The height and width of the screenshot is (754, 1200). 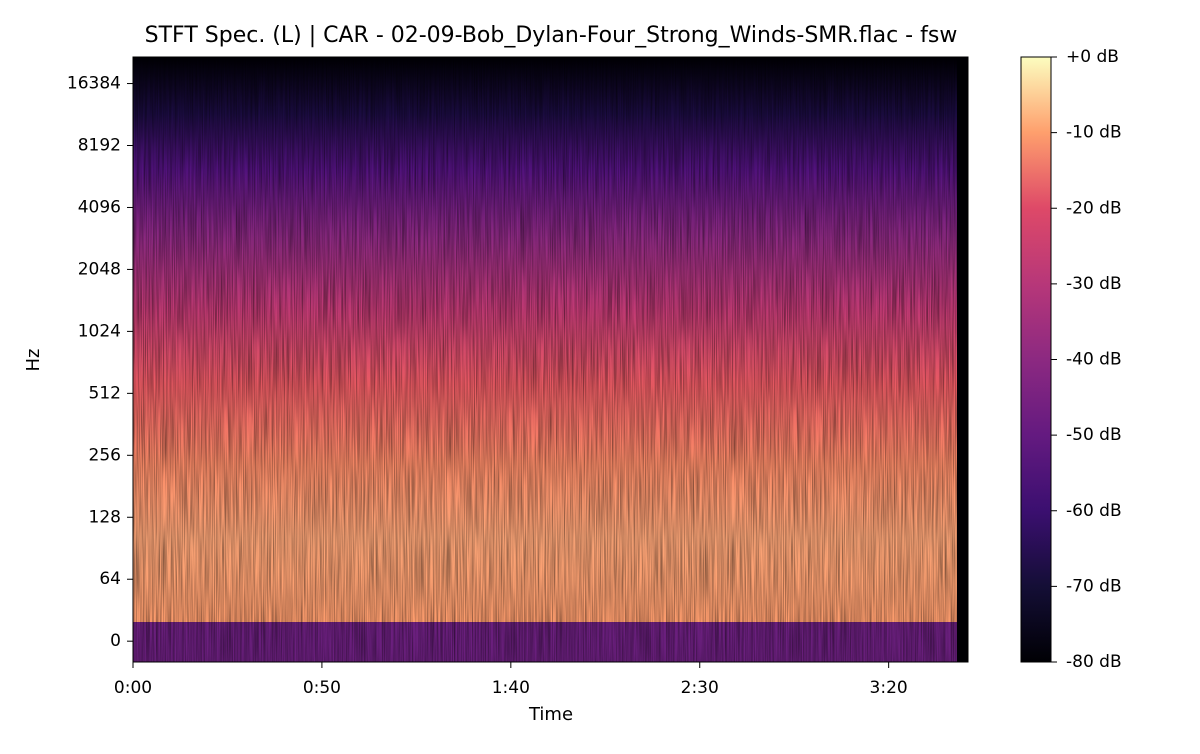 What do you see at coordinates (322, 688) in the screenshot?
I see `x-tick-label: 0:50` at bounding box center [322, 688].